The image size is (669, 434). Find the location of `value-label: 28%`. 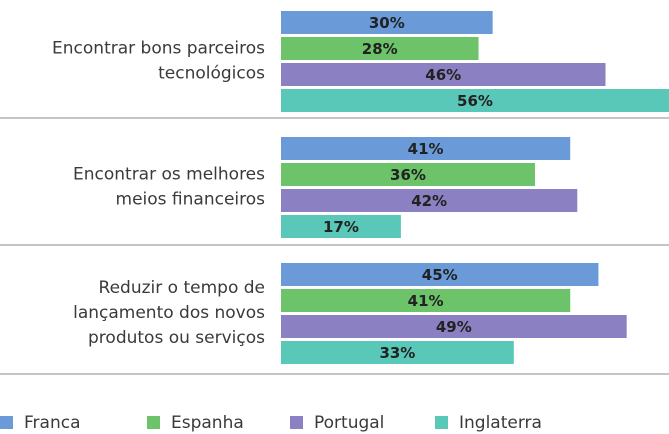

value-label: 28% is located at coordinates (380, 49).